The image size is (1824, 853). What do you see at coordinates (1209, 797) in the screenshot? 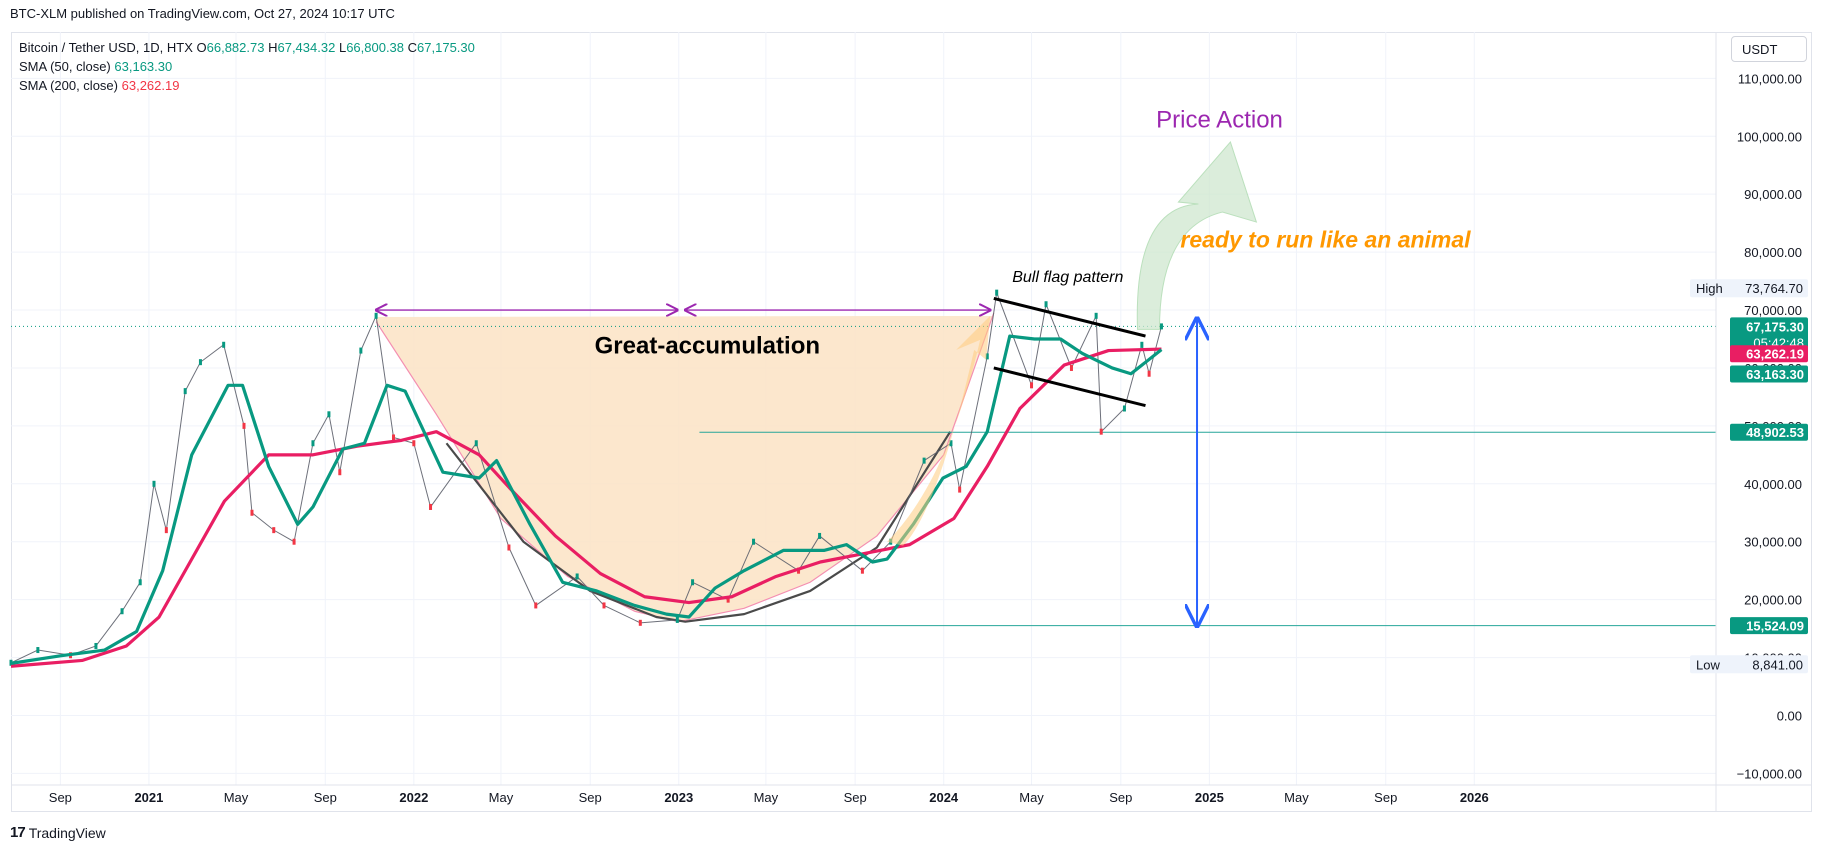
I see `x-tick-label: 2025` at bounding box center [1209, 797].